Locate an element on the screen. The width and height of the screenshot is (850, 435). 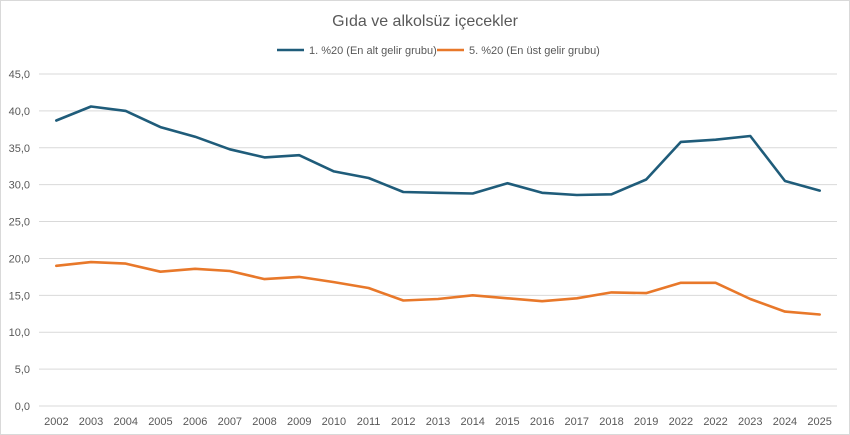
y-tick-label: 45,0 is located at coordinates (19, 75).